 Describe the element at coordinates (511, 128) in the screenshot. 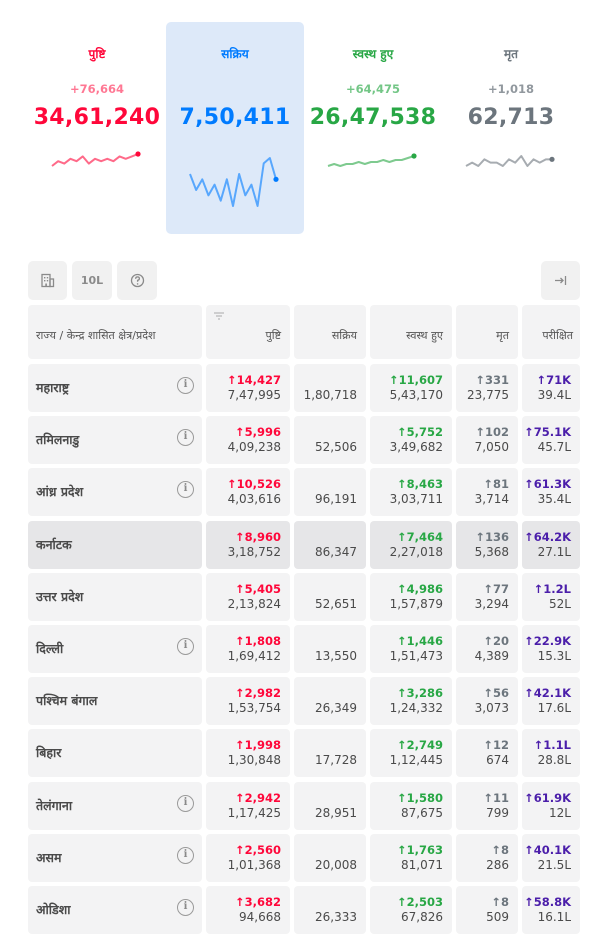

I see `deceased-card: मृत +1,018 62,713` at that location.